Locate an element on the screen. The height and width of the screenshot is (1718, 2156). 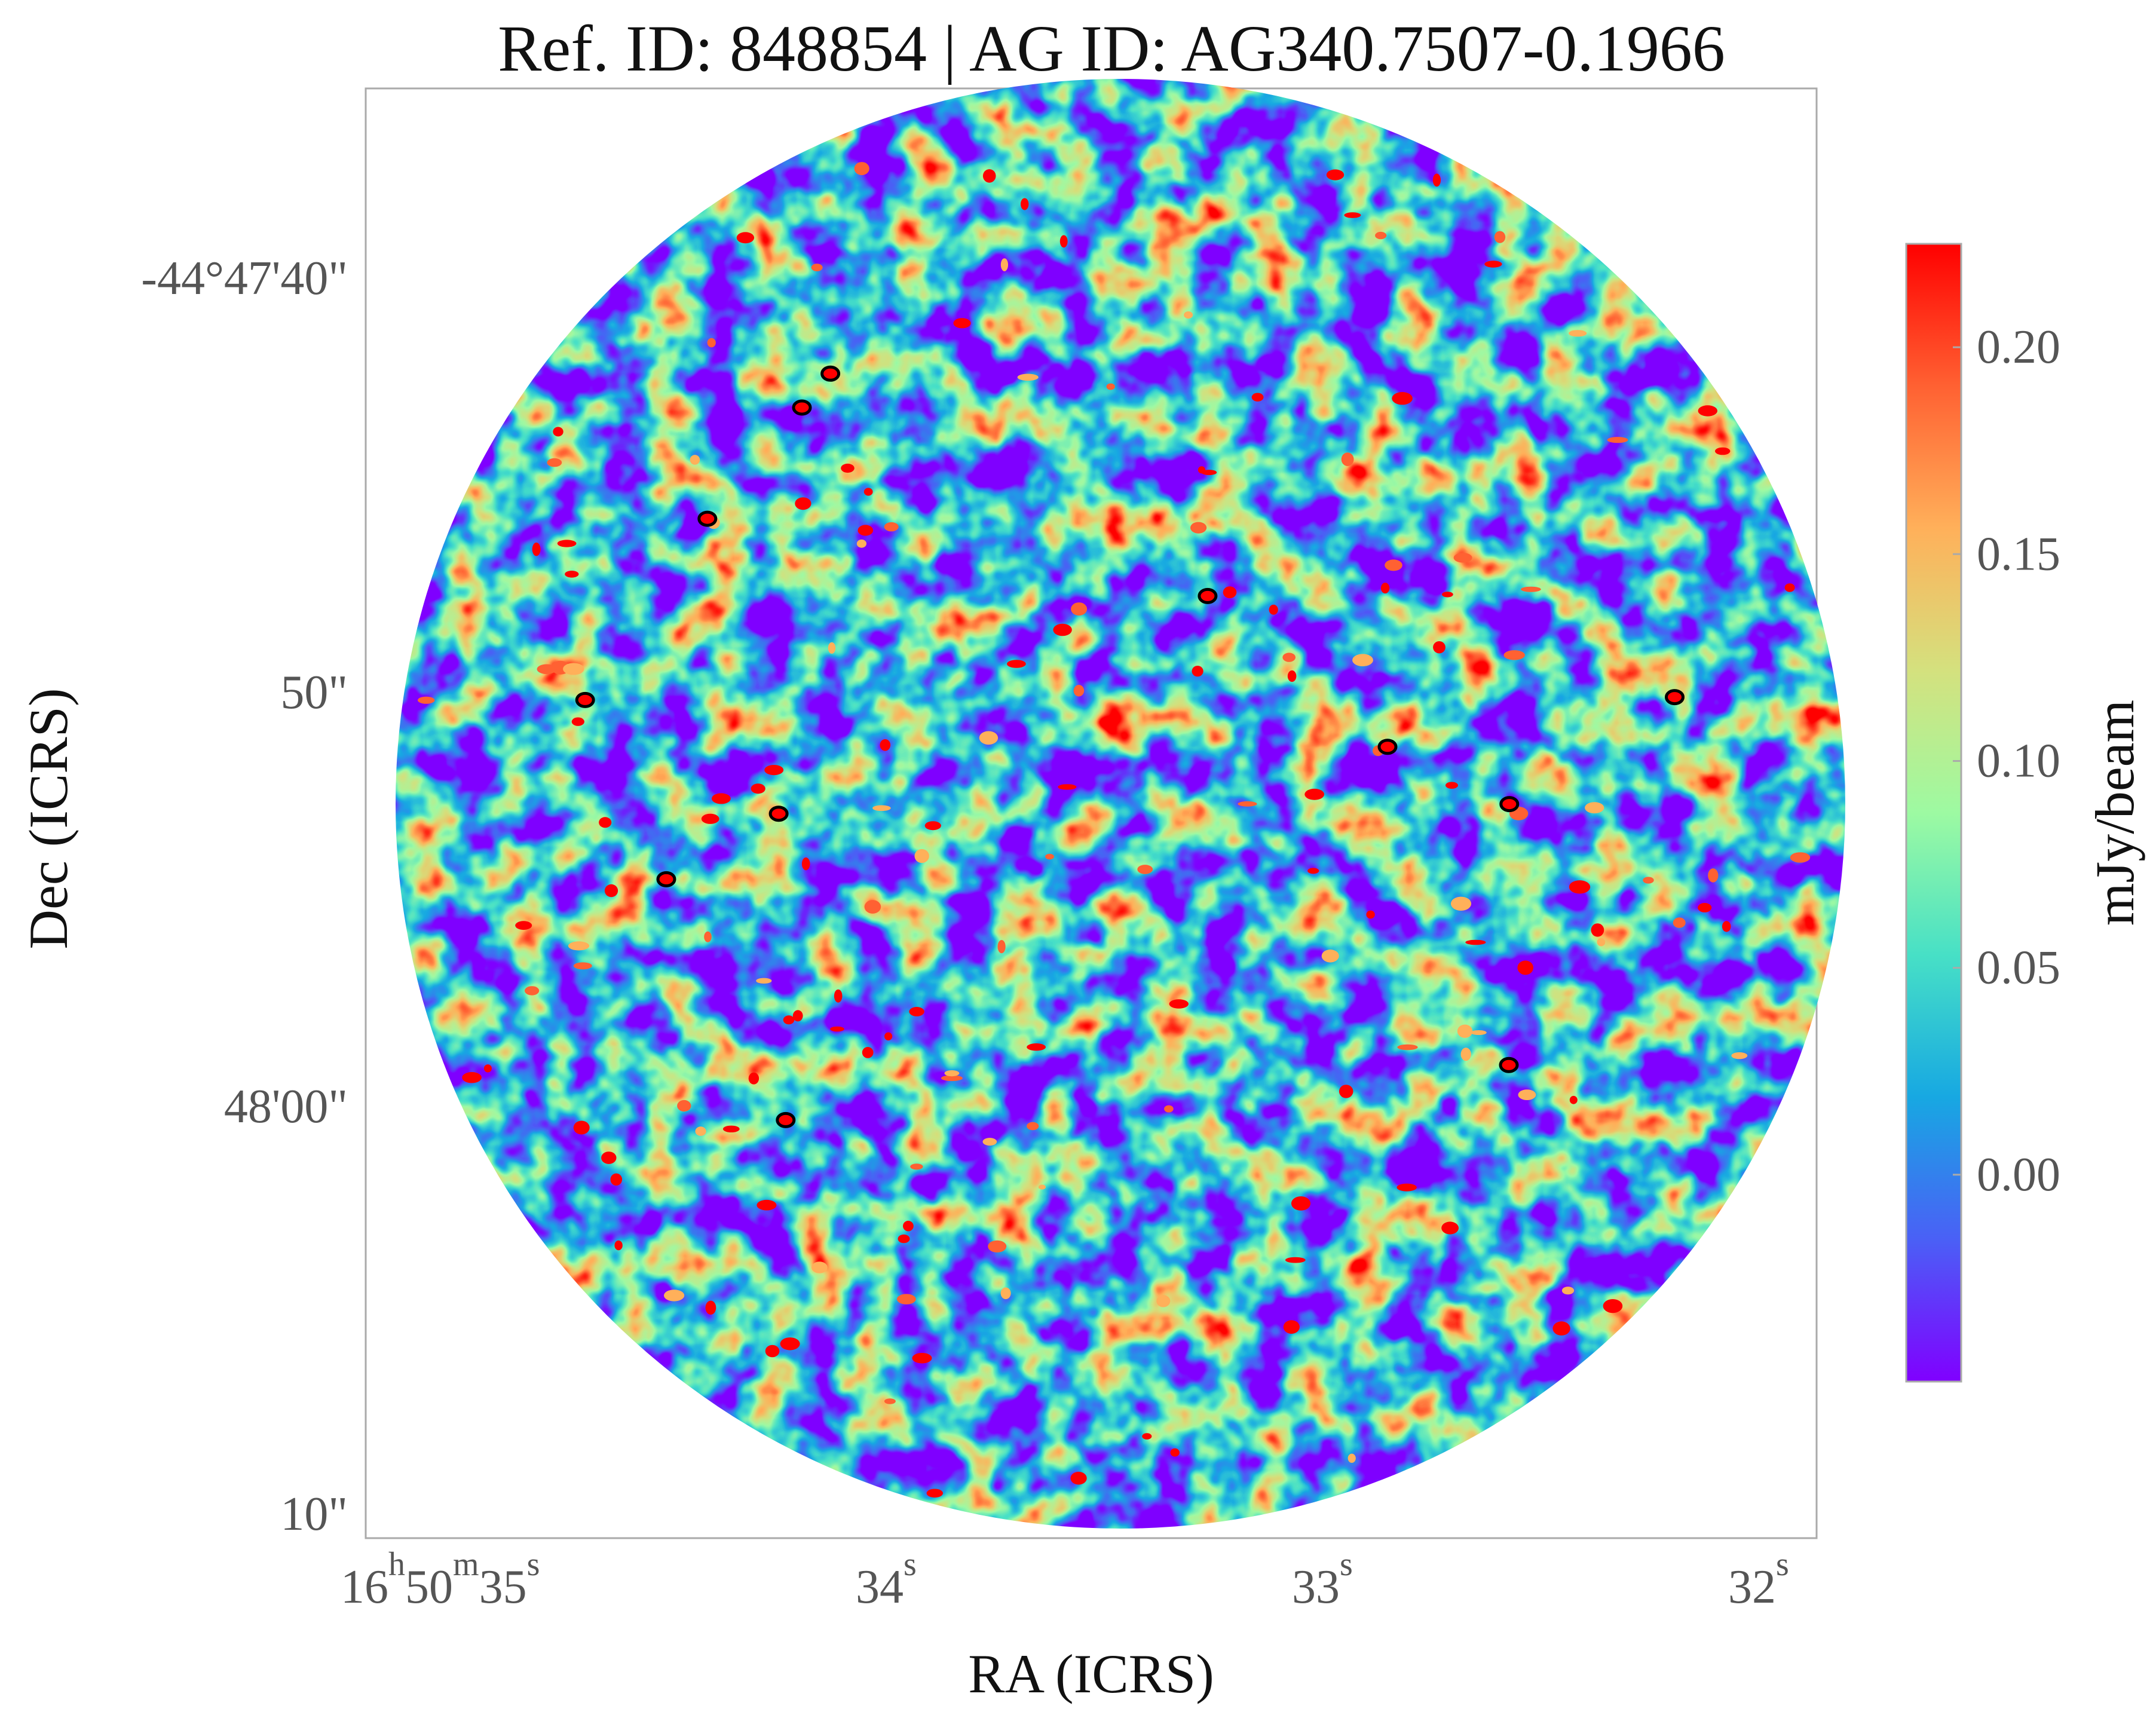
x-tick-seconds: 35 is located at coordinates (503, 1587).